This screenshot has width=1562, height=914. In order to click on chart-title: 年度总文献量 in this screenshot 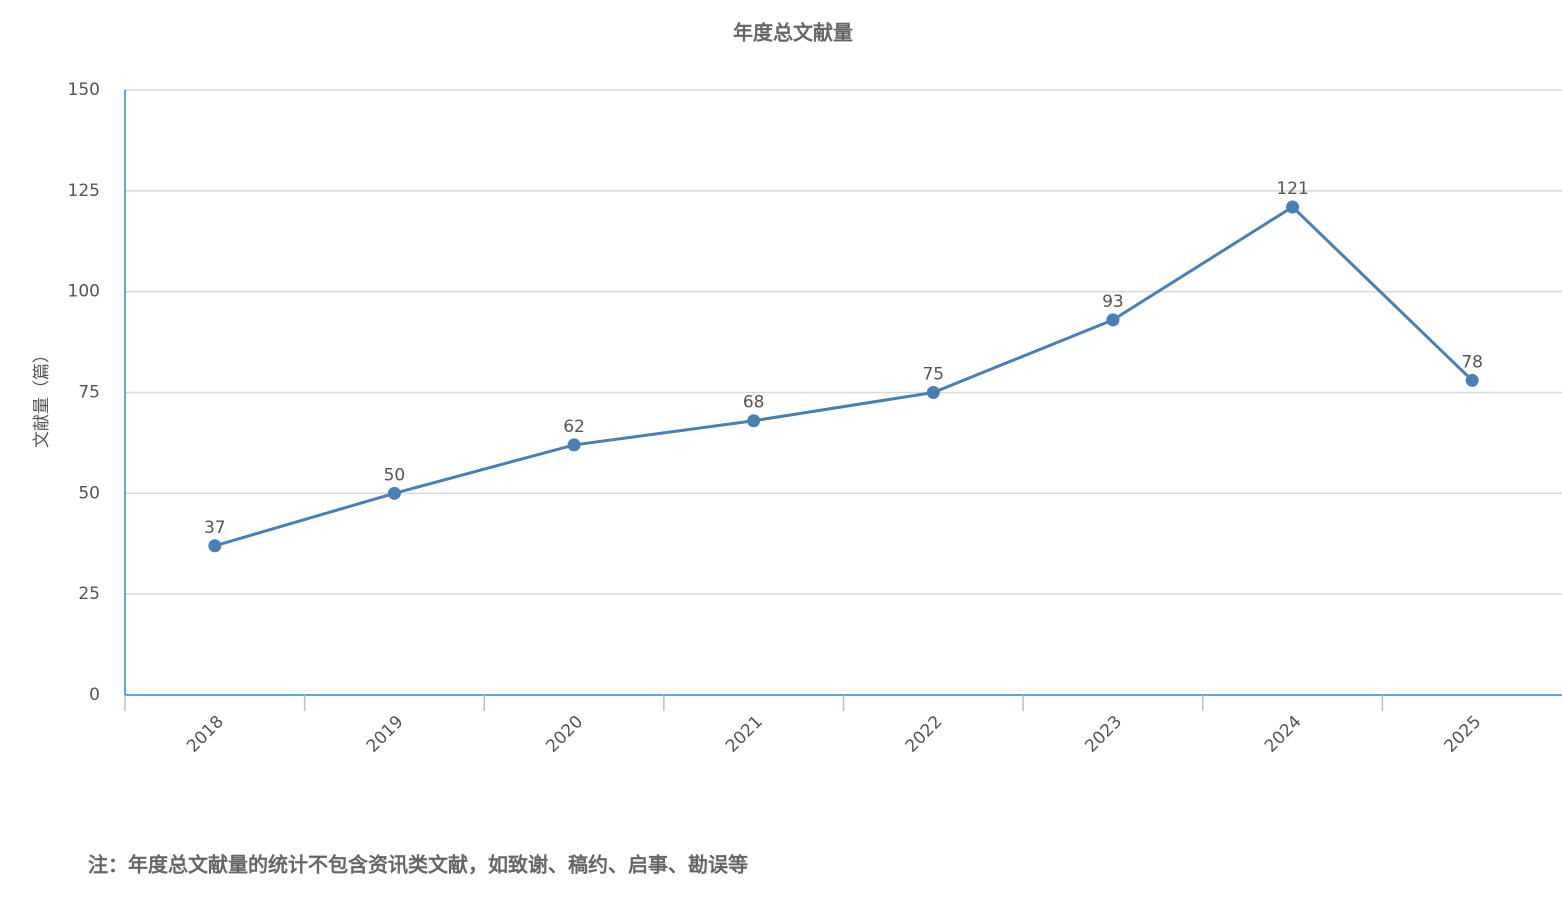, I will do `click(793, 33)`.